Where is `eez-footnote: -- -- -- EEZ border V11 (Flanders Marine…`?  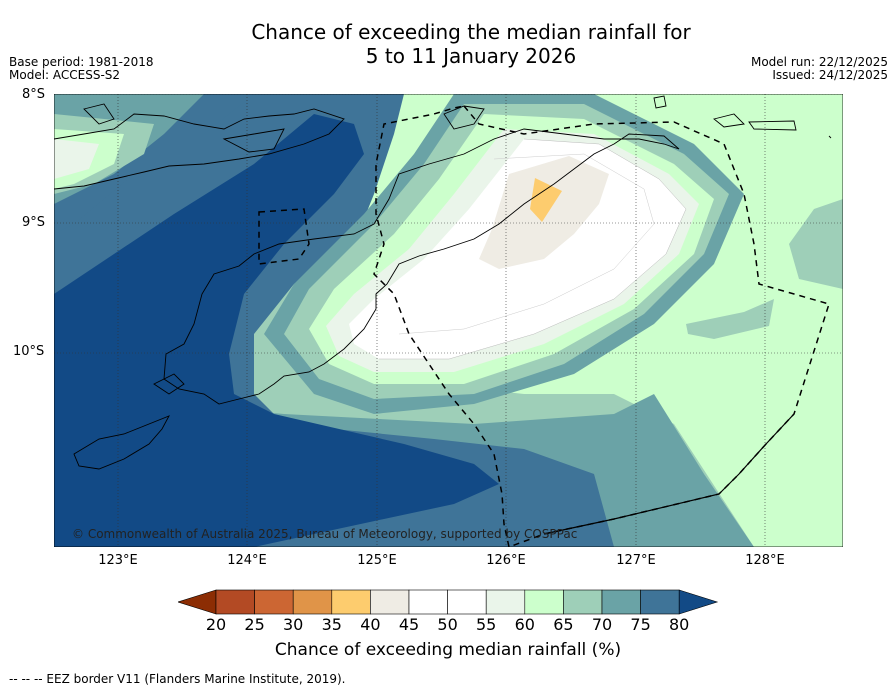 eez-footnote: -- -- -- EEZ border V11 (Flanders Marine… is located at coordinates (177, 679).